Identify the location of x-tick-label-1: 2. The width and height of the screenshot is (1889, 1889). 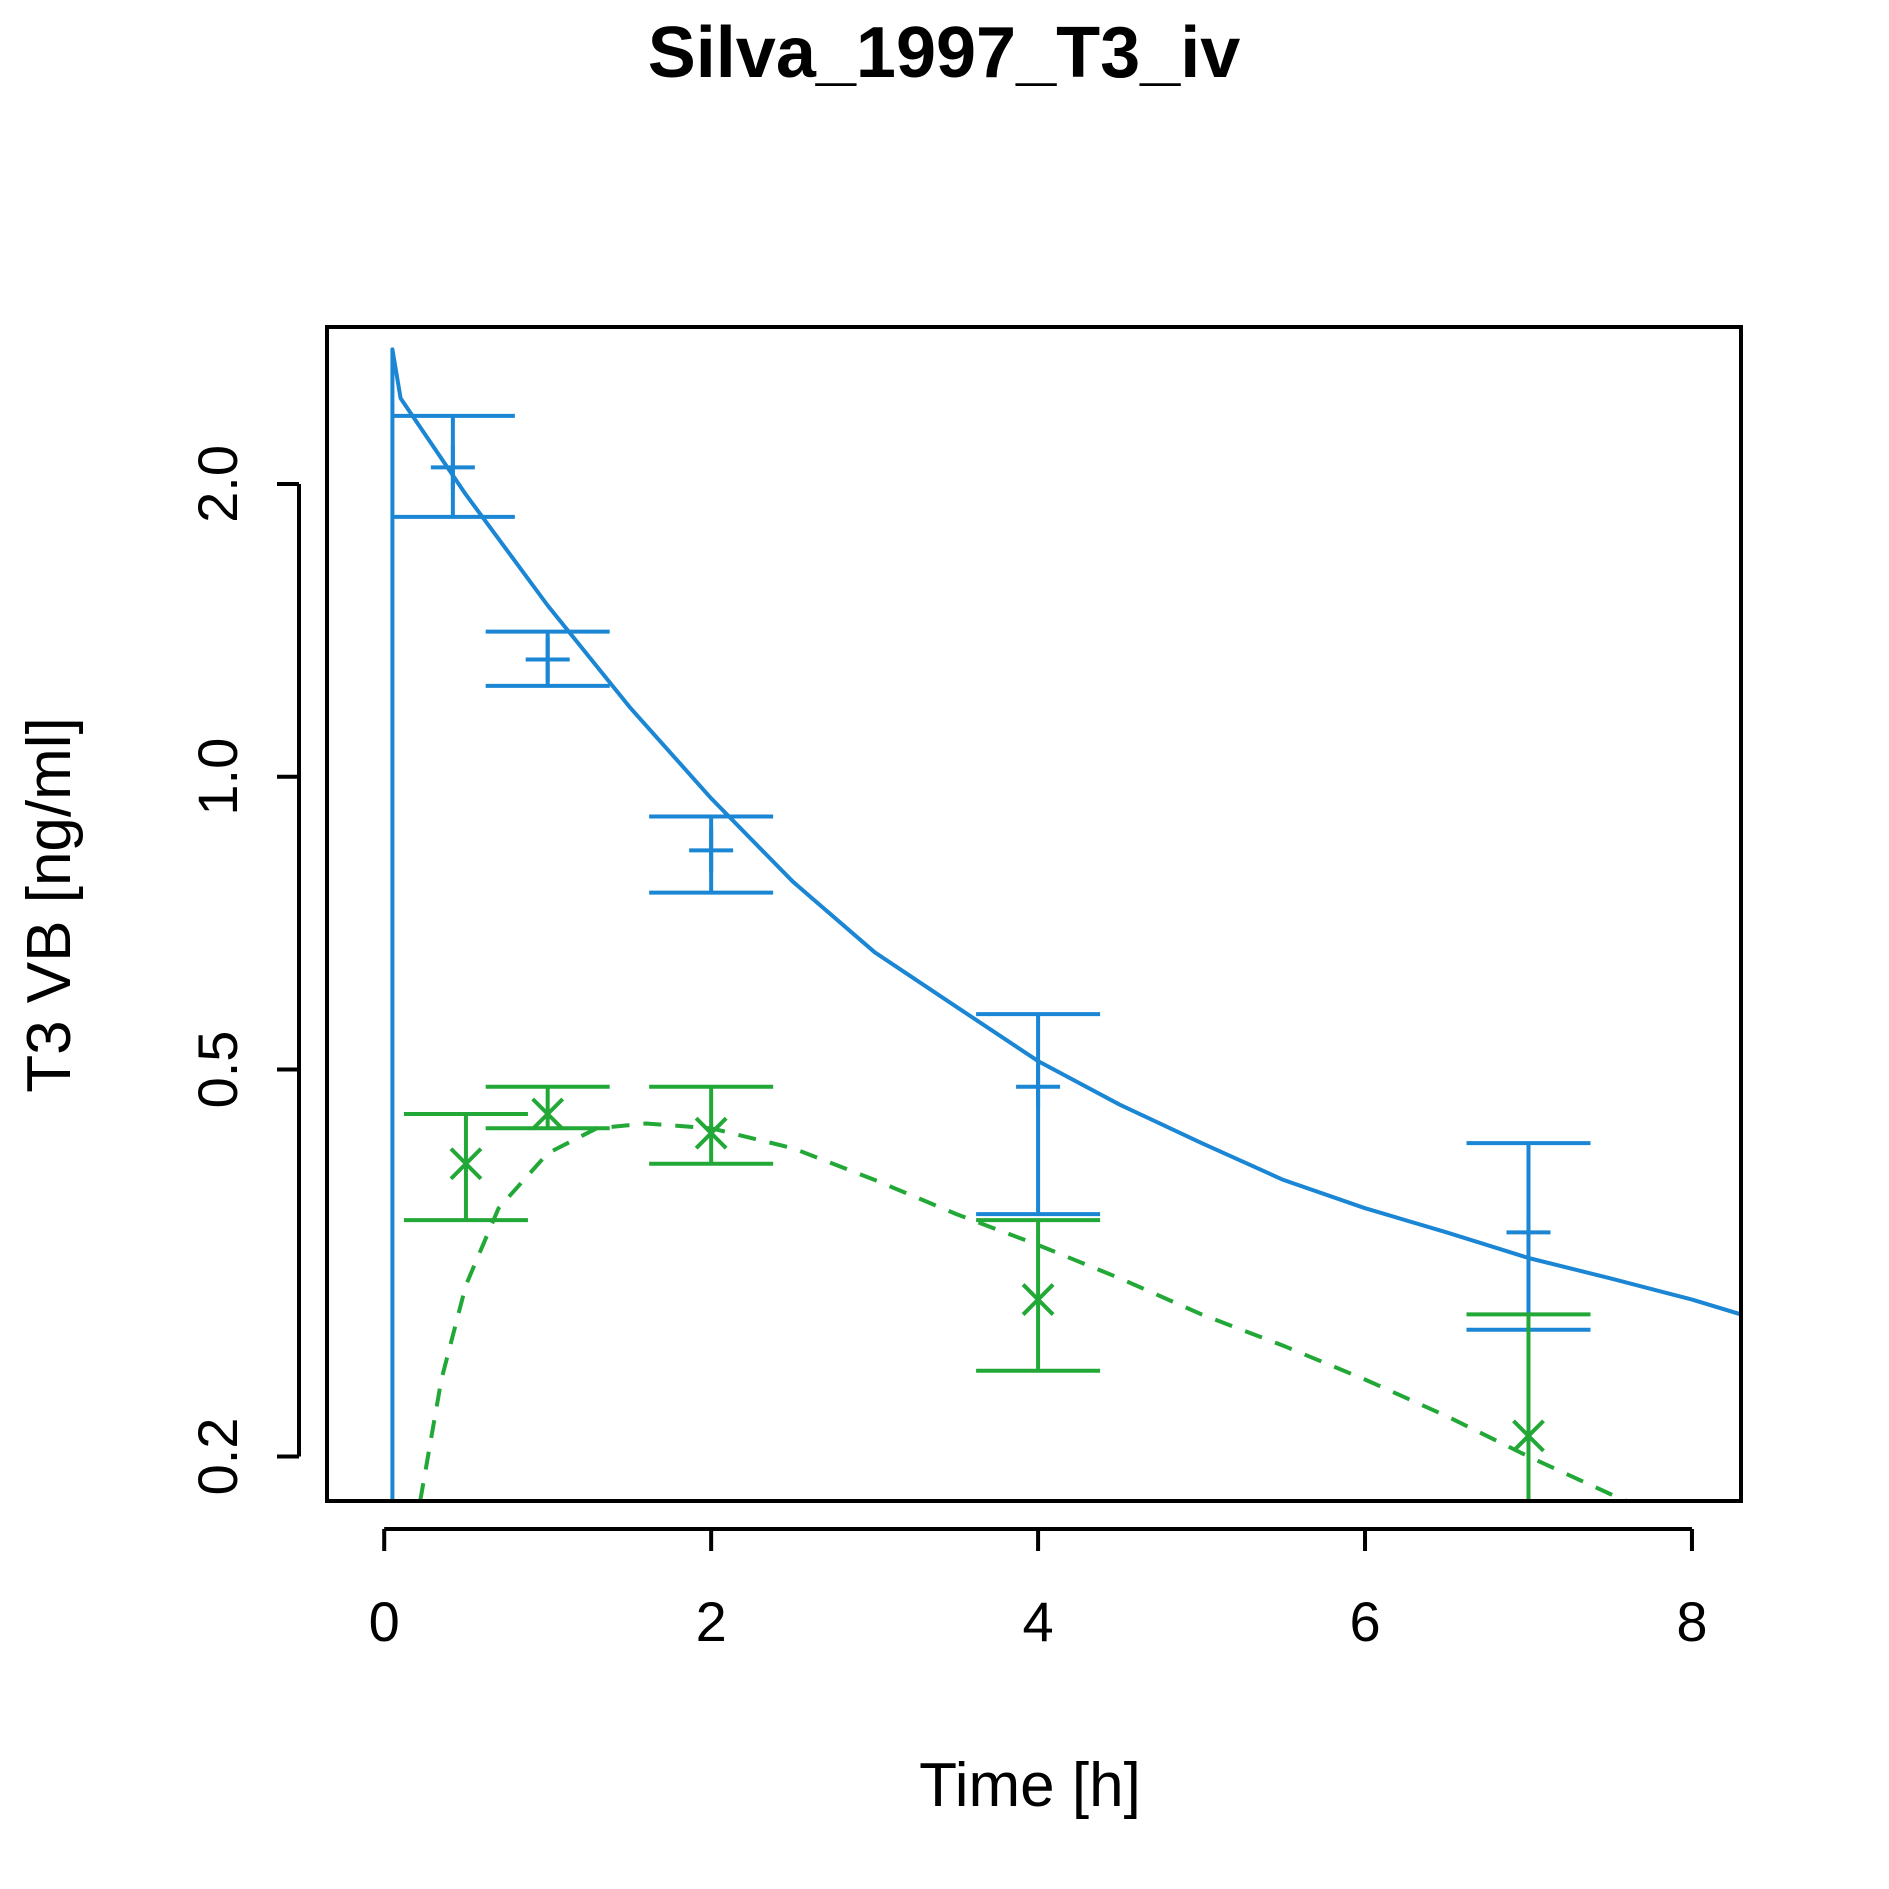
(711, 1621).